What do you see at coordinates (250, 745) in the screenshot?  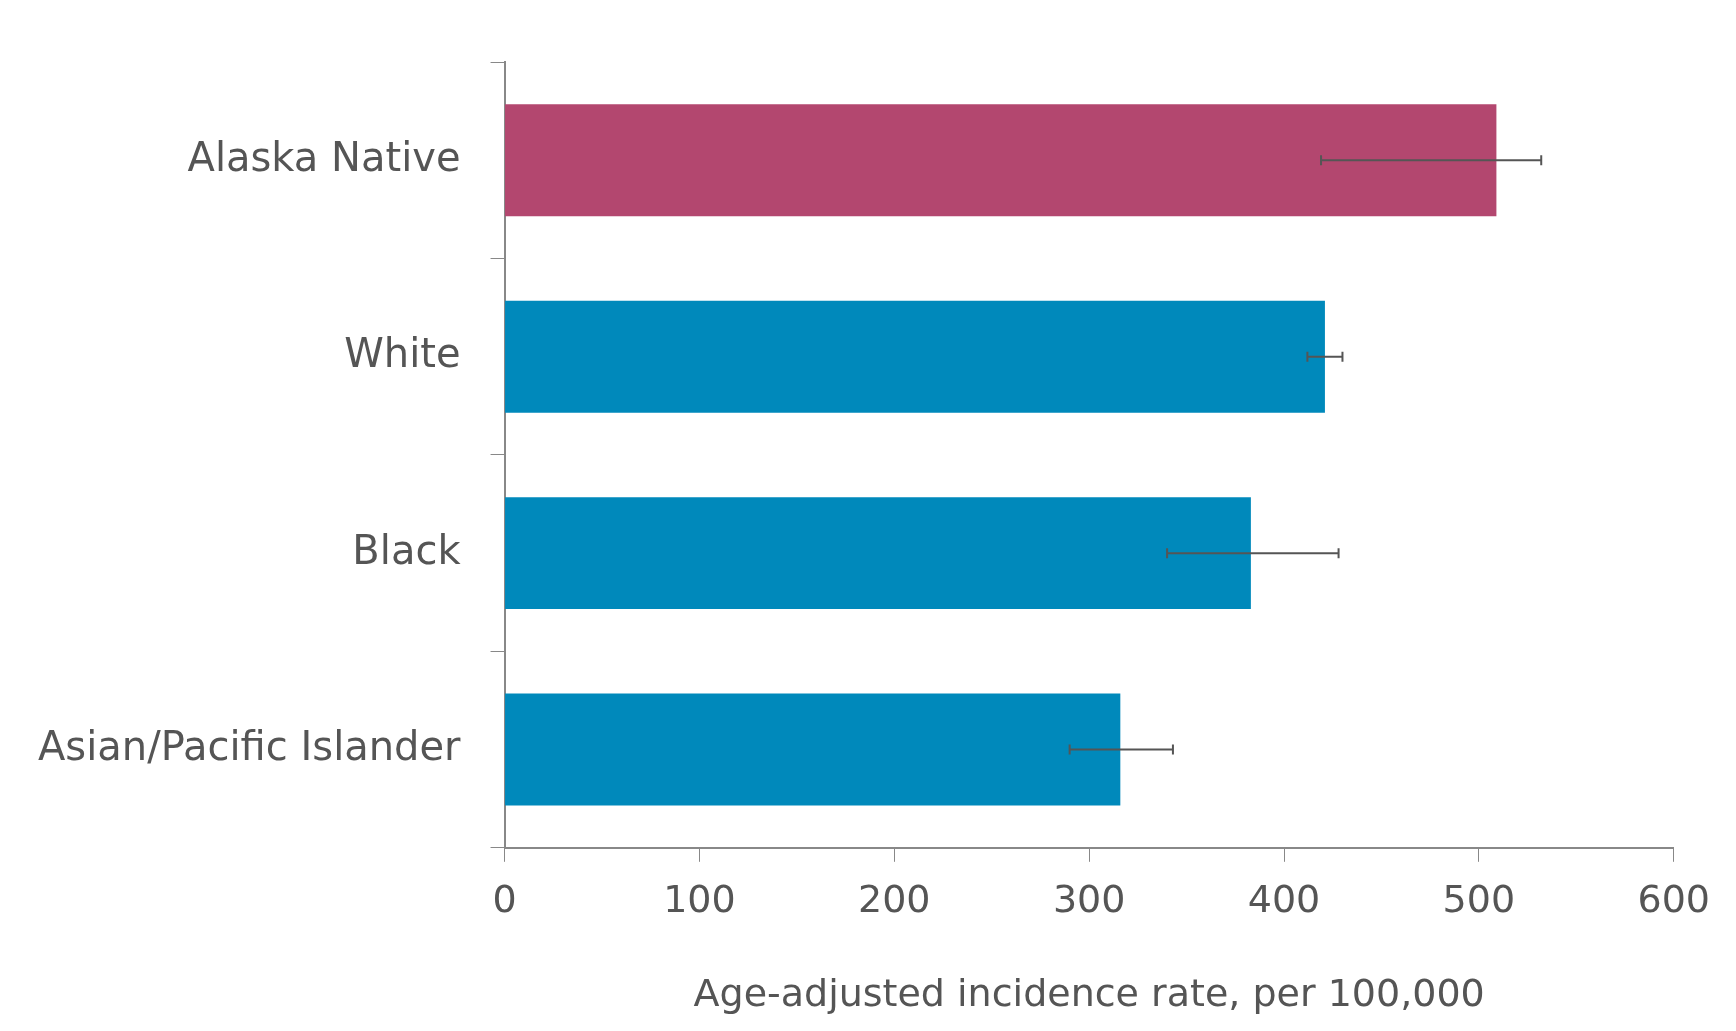 I see `y-tick-label: Asian/Pacific Islander` at bounding box center [250, 745].